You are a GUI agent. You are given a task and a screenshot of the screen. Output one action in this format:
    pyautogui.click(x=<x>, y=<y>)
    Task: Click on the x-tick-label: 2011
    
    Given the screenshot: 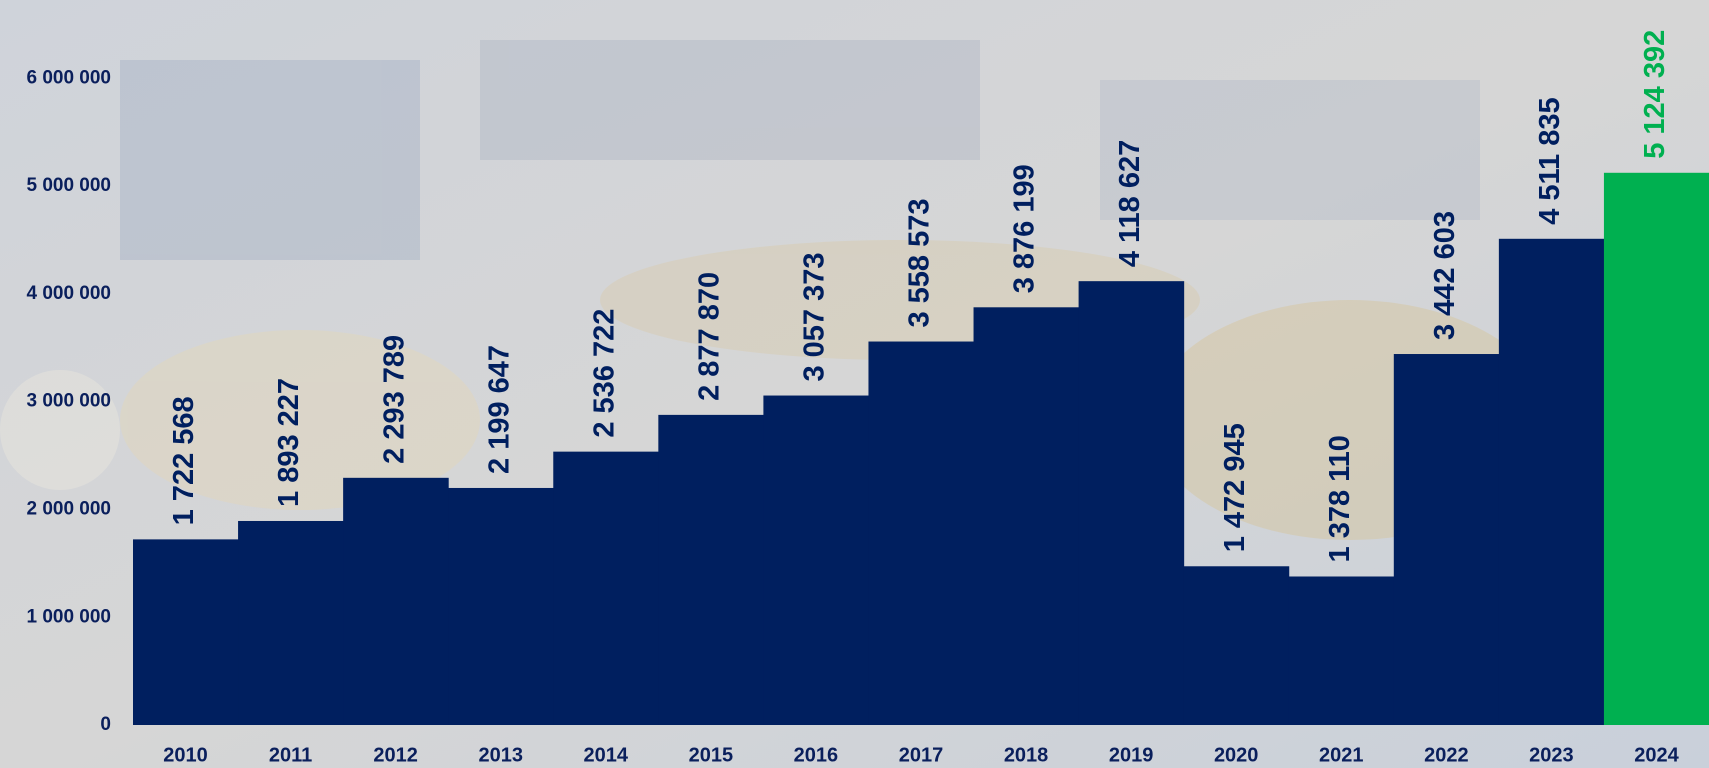 What is the action you would take?
    pyautogui.click(x=290, y=755)
    